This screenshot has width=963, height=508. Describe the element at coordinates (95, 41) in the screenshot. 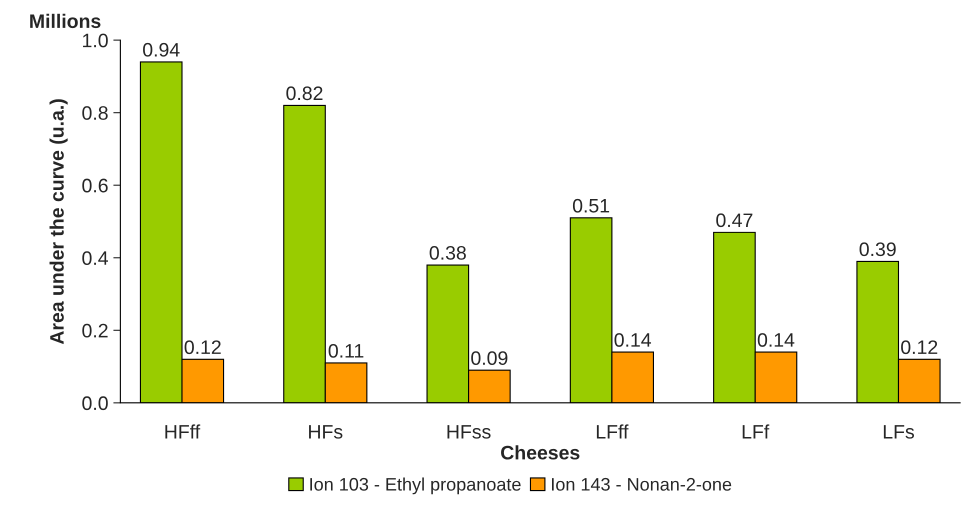

I see `y-tick-label: 1.0` at that location.